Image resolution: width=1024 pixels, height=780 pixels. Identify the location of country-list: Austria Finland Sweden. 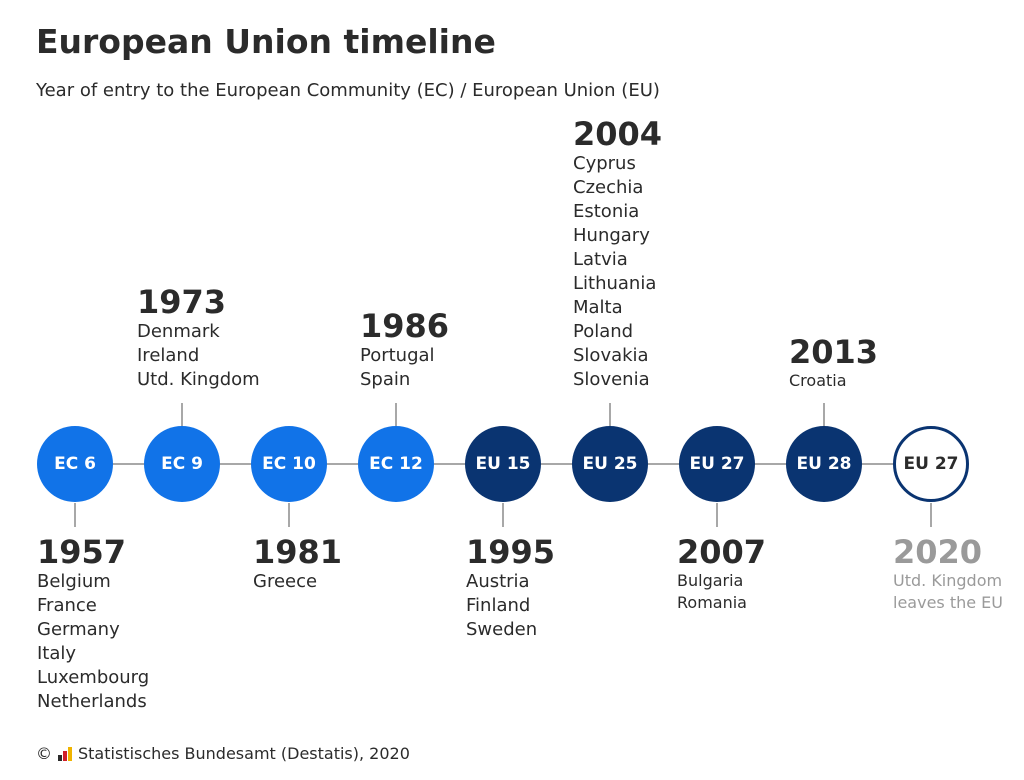
(510, 606).